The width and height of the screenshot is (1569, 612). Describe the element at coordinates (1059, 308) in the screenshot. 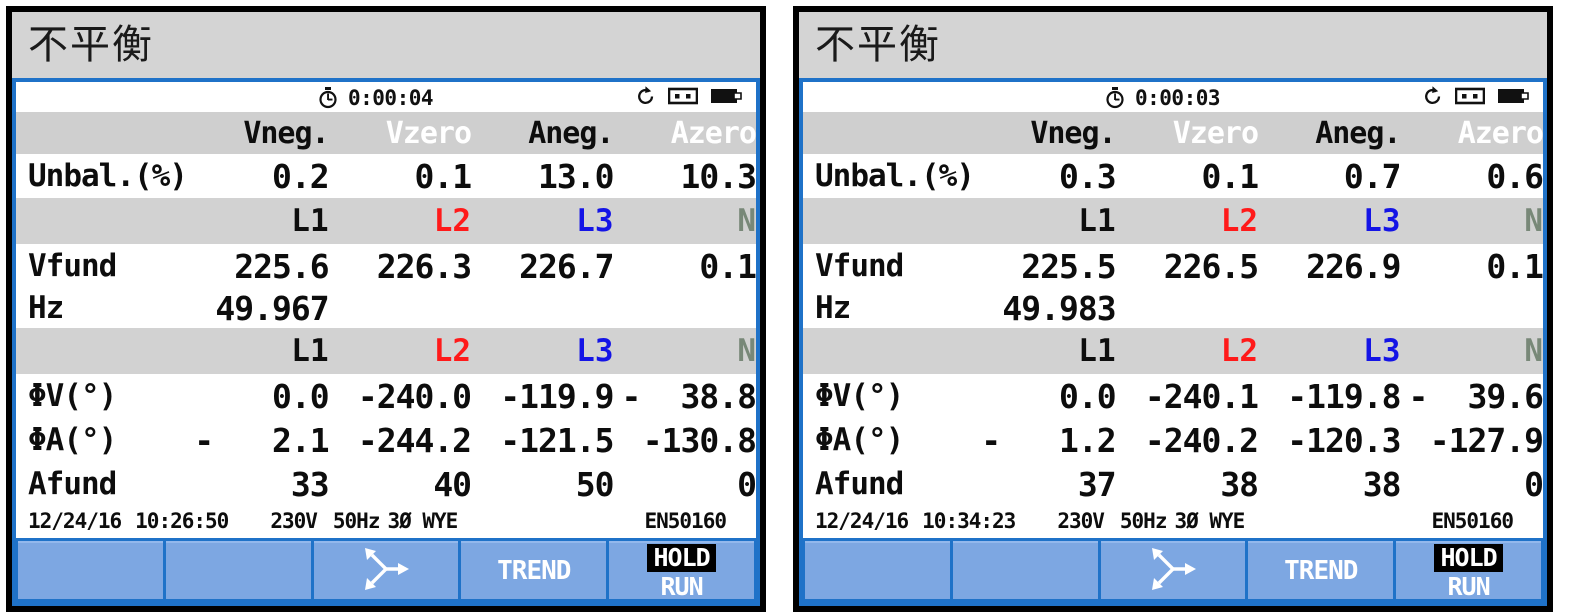

I see `hz-row-value: 49.983` at that location.